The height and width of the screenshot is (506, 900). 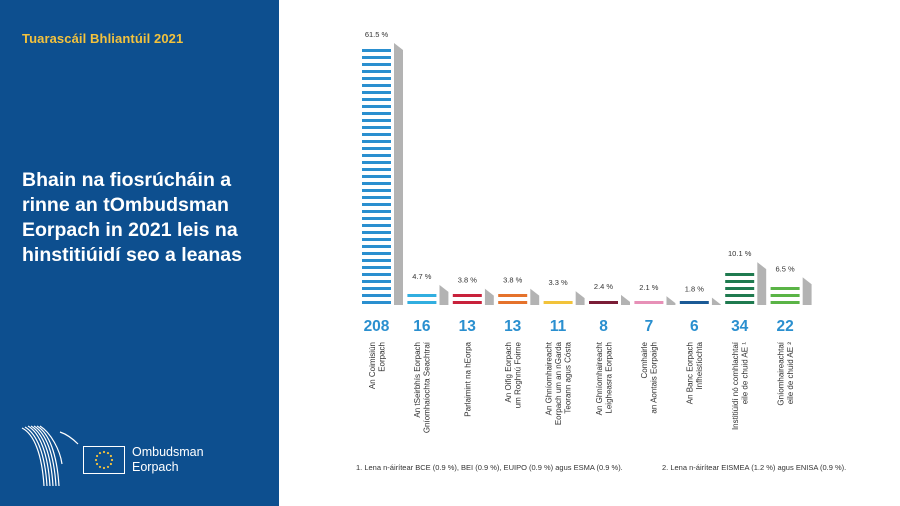 I want to click on percent-label: 4.7 %, so click(x=422, y=276).